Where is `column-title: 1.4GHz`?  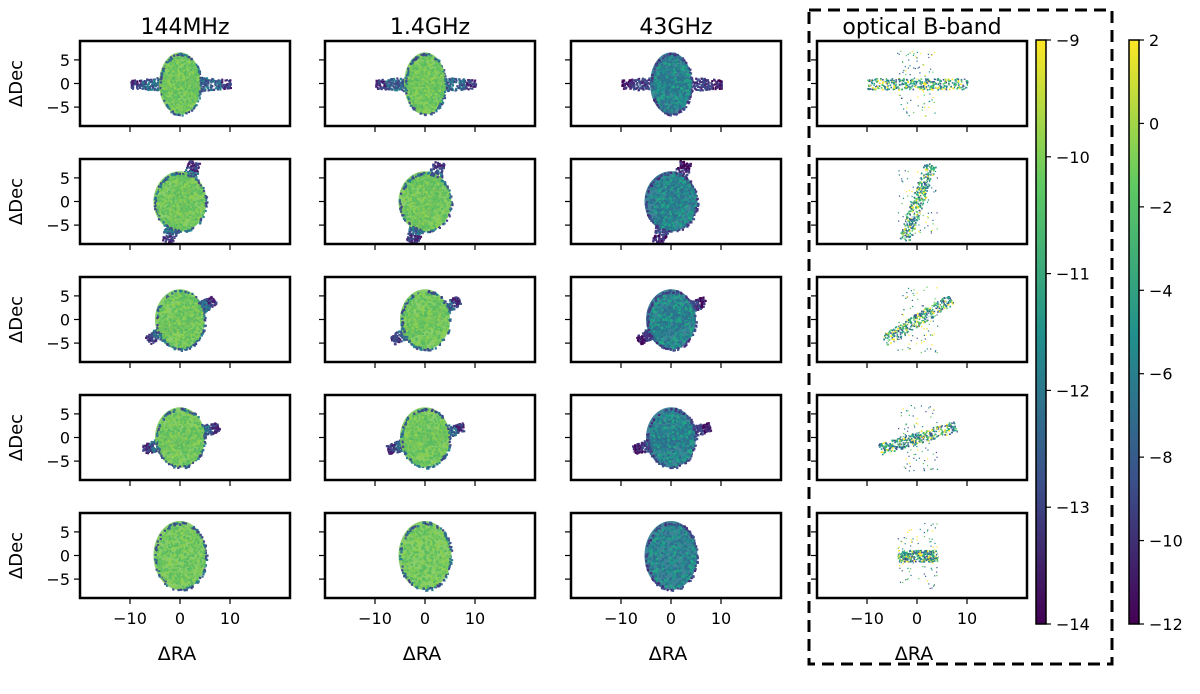 column-title: 1.4GHz is located at coordinates (430, 27).